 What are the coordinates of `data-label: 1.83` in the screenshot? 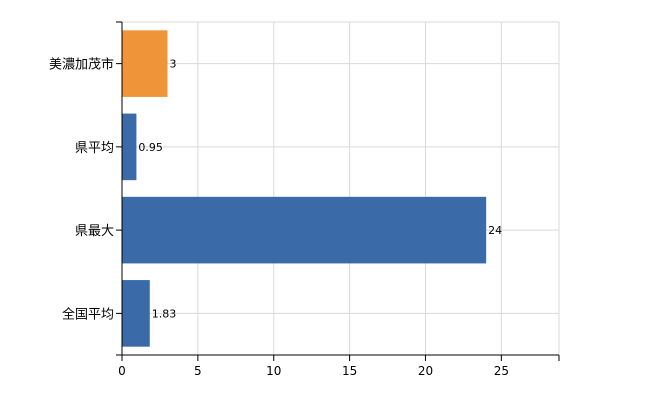 It's located at (164, 313).